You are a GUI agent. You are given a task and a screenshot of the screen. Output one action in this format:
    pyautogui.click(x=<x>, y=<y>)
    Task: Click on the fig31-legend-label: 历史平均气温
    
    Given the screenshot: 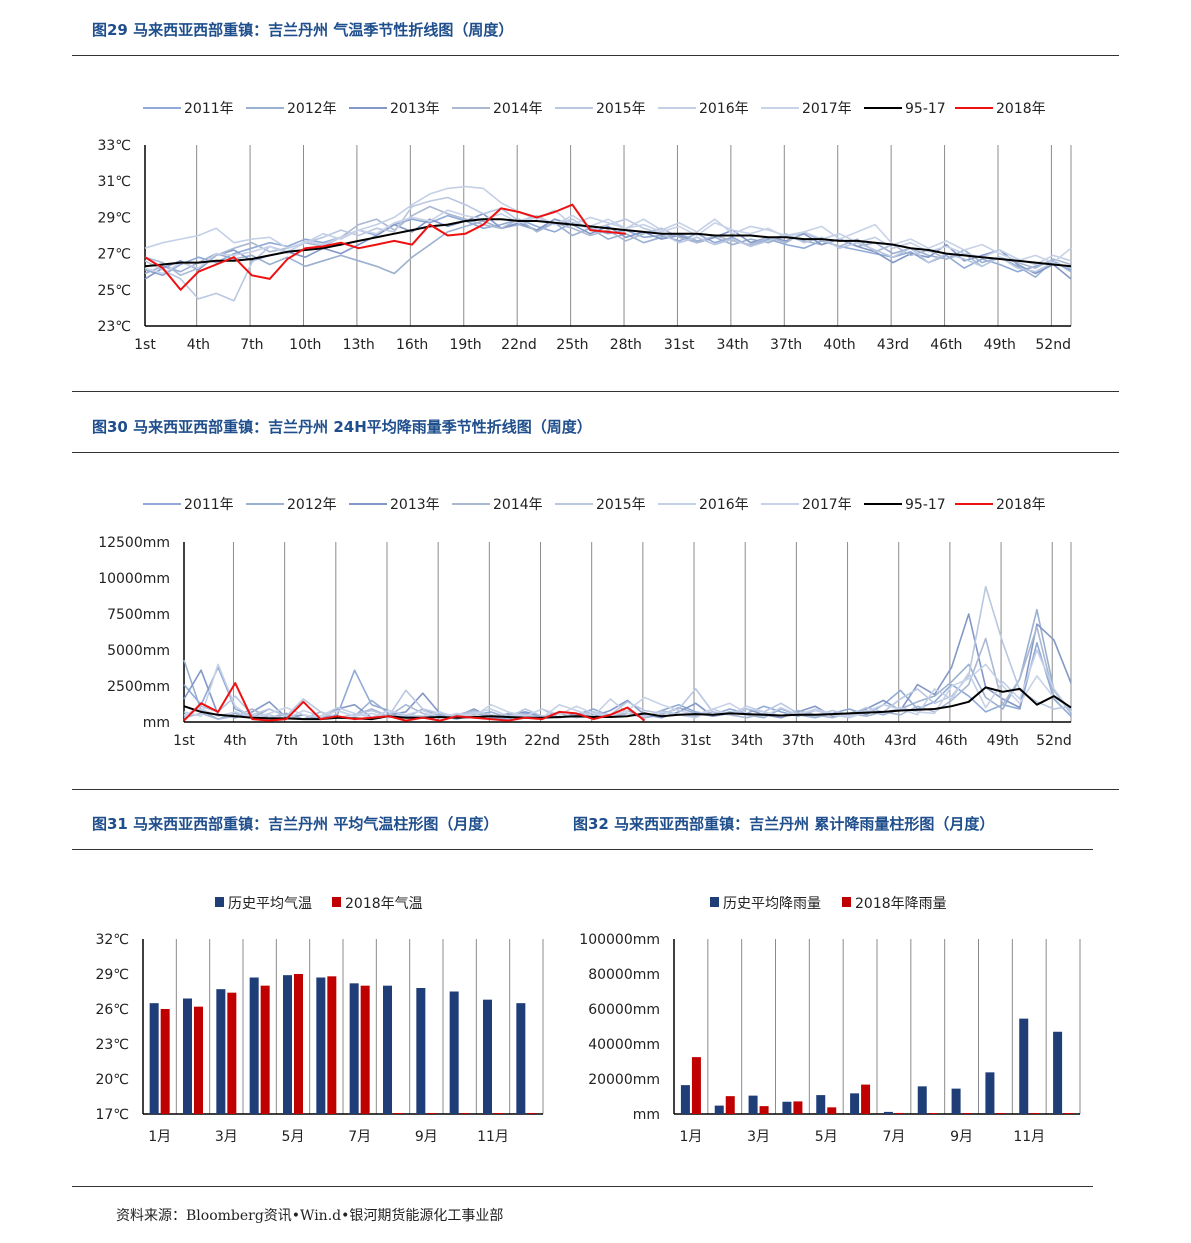 What is the action you would take?
    pyautogui.click(x=270, y=904)
    